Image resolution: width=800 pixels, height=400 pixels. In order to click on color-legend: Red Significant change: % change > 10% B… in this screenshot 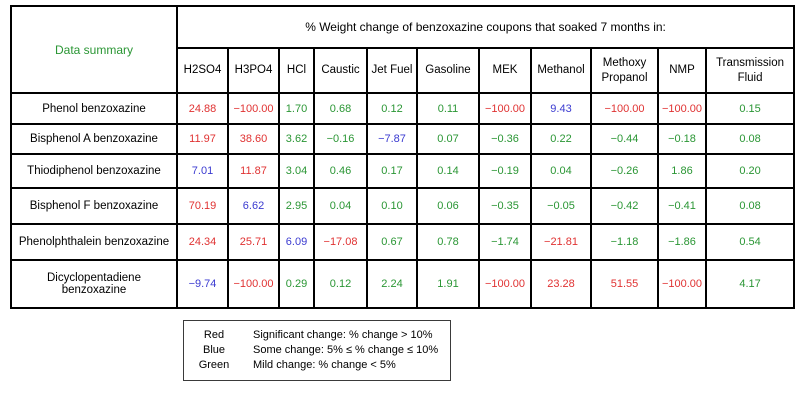, I will do `click(317, 350)`.